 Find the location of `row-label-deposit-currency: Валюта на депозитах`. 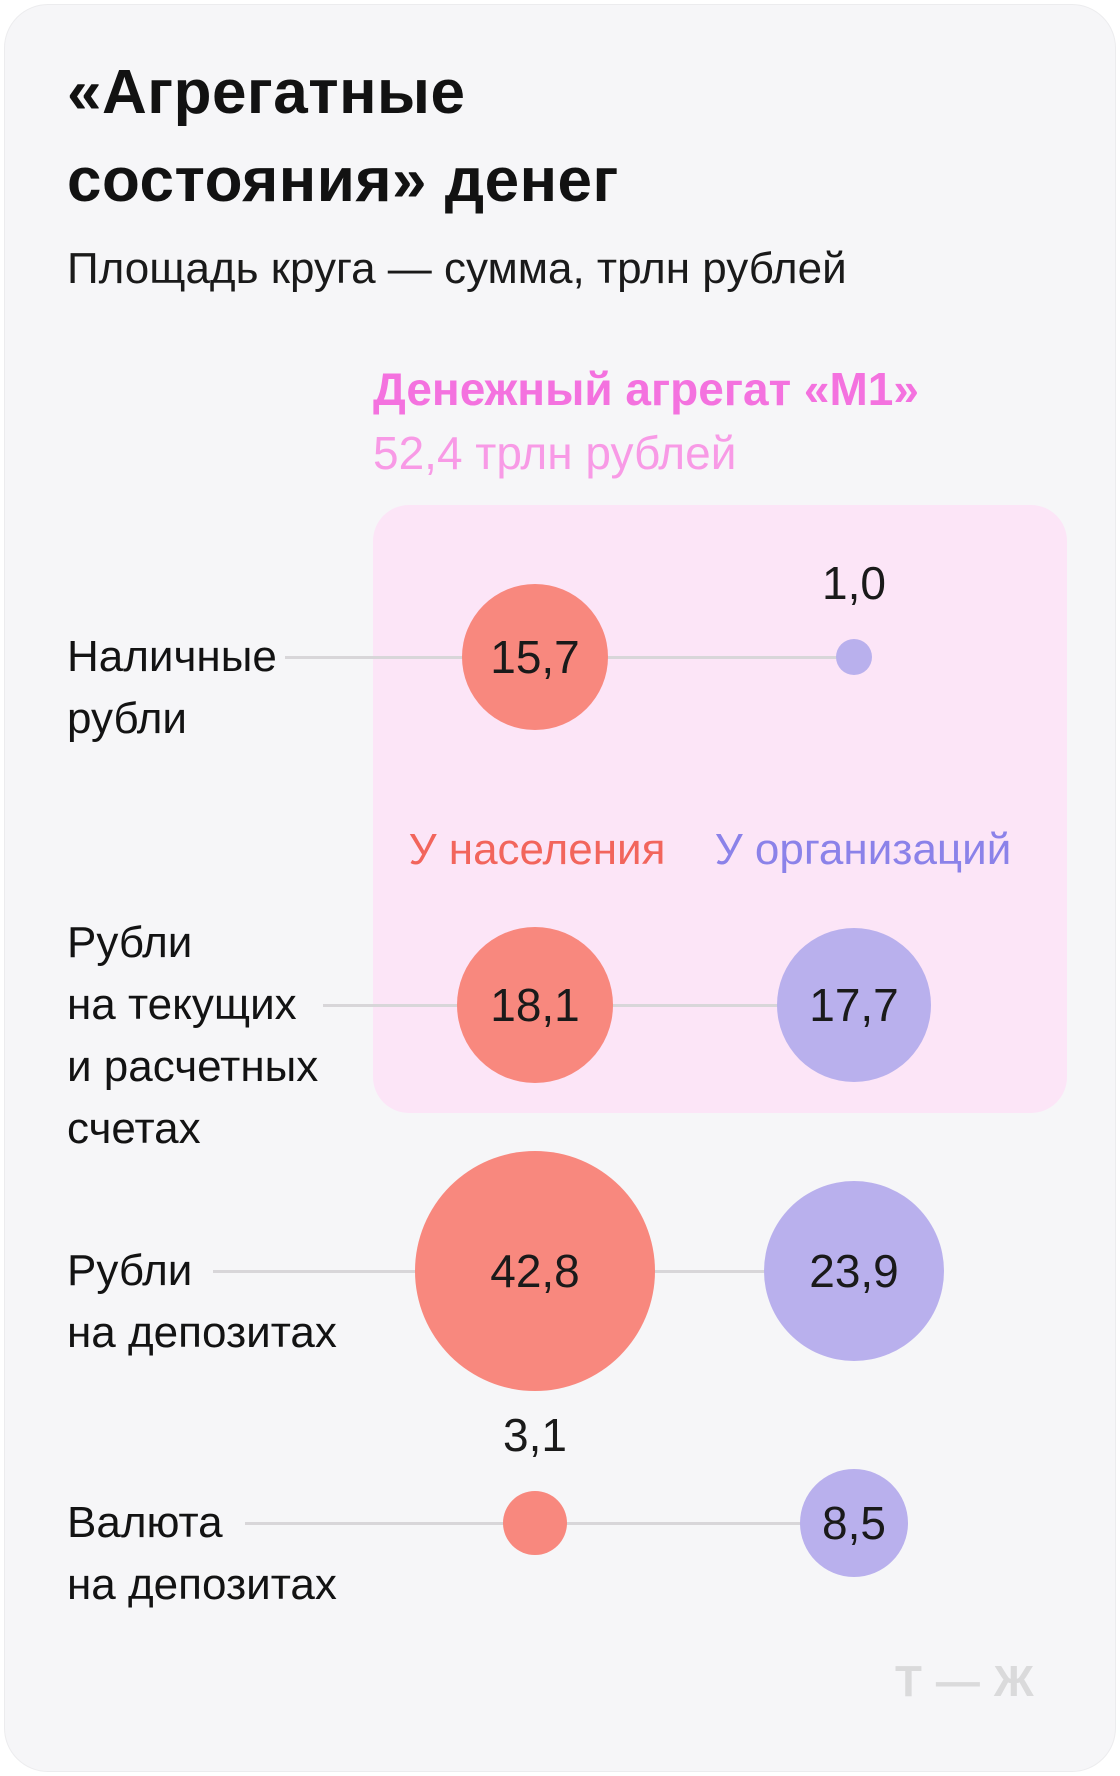

row-label-deposit-currency: Валюта на депозитах is located at coordinates (202, 1553).